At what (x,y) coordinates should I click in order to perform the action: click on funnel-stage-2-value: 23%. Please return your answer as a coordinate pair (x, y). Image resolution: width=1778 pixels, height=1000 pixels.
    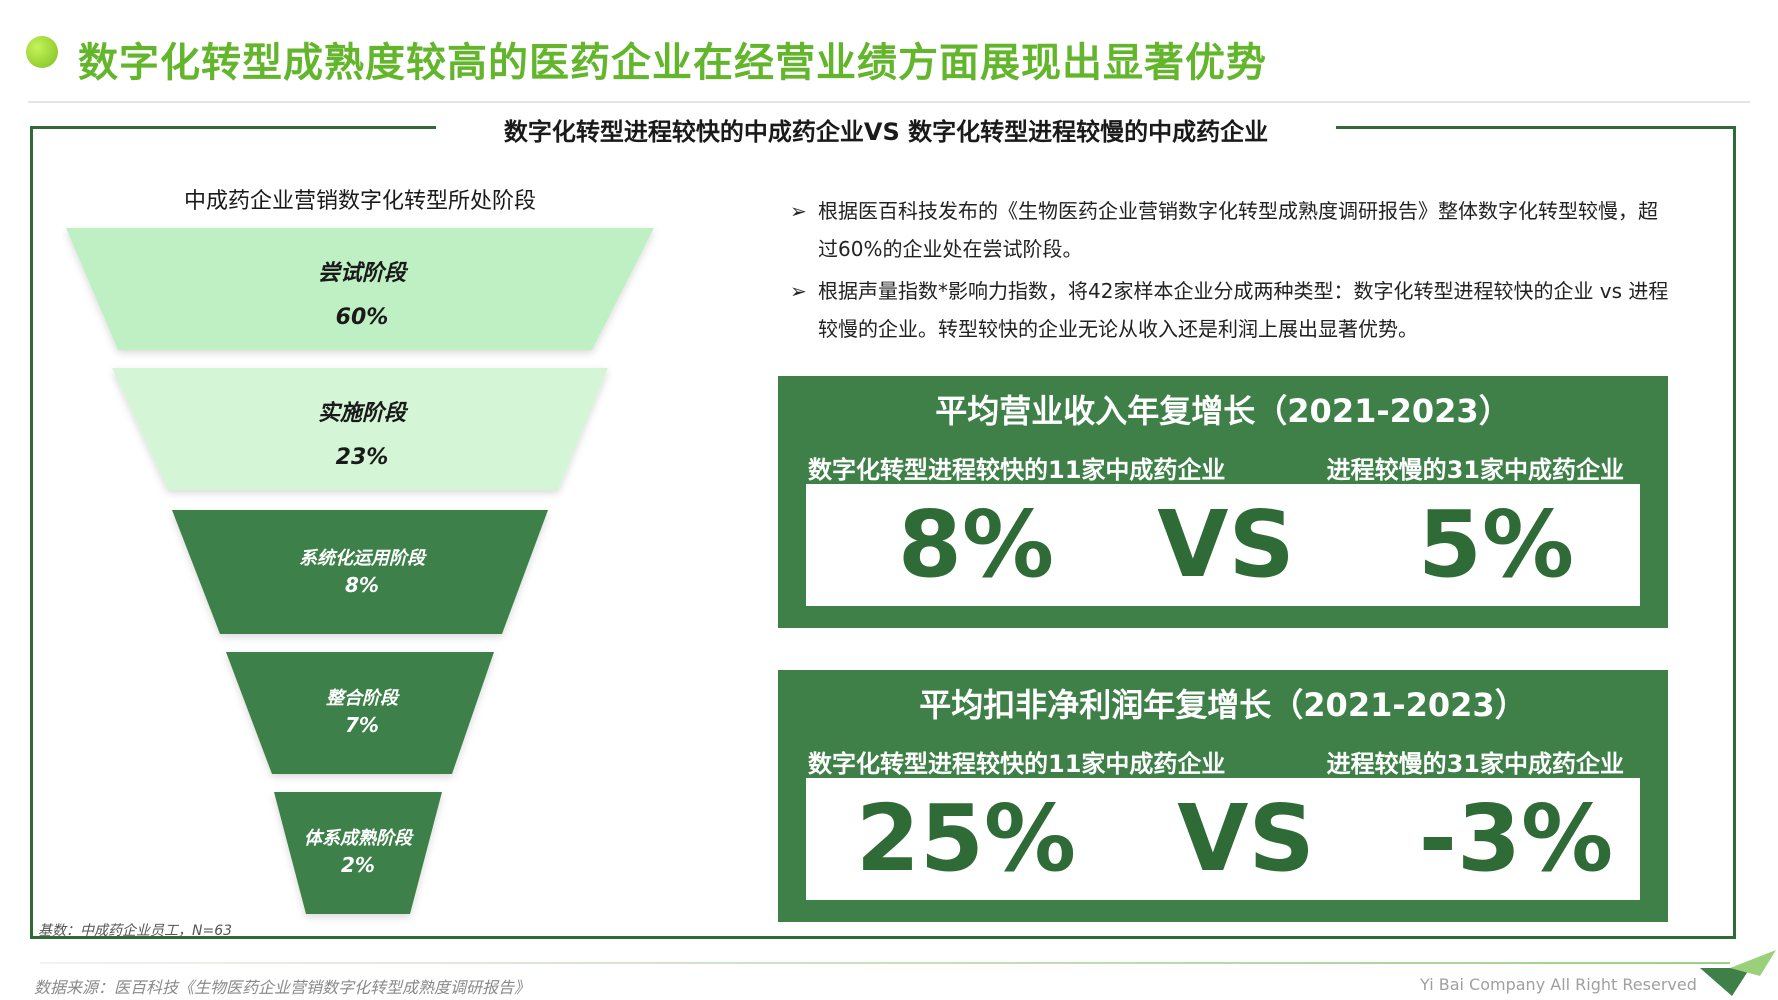
    Looking at the image, I should click on (362, 457).